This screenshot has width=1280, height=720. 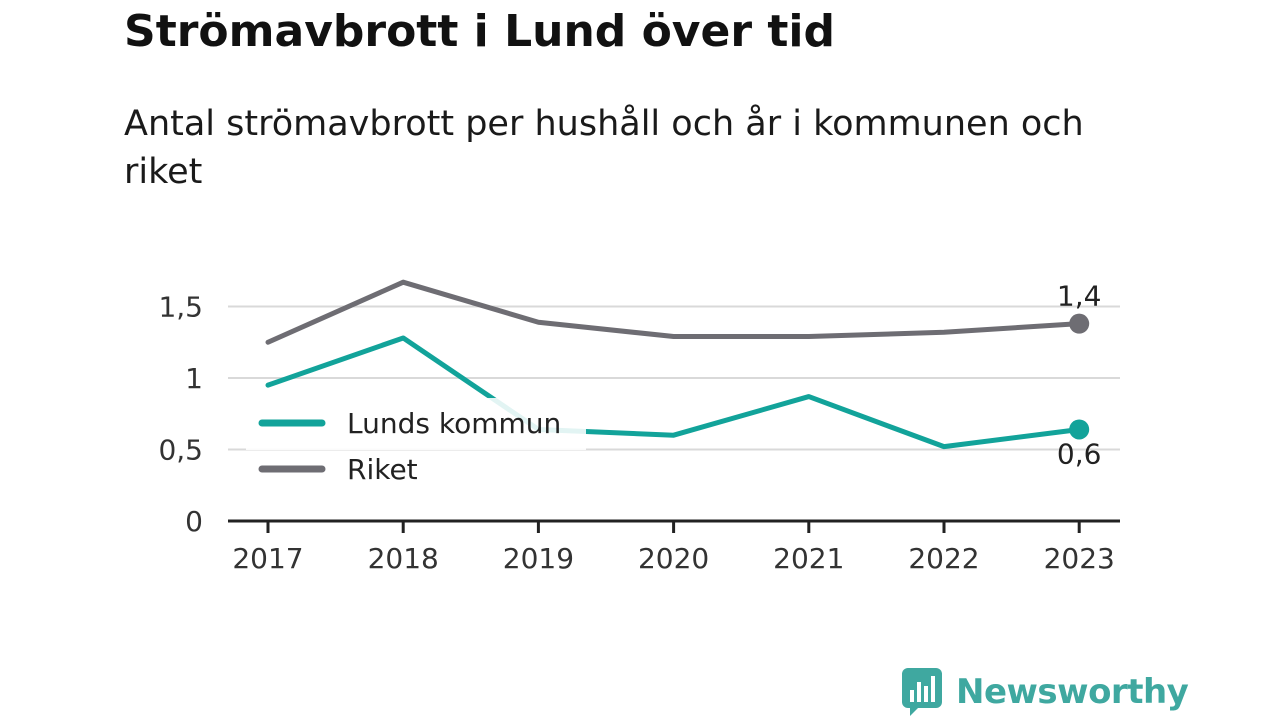 What do you see at coordinates (180, 415) in the screenshot?
I see `y-axis-ticks: 0 0,5 1 1,5` at bounding box center [180, 415].